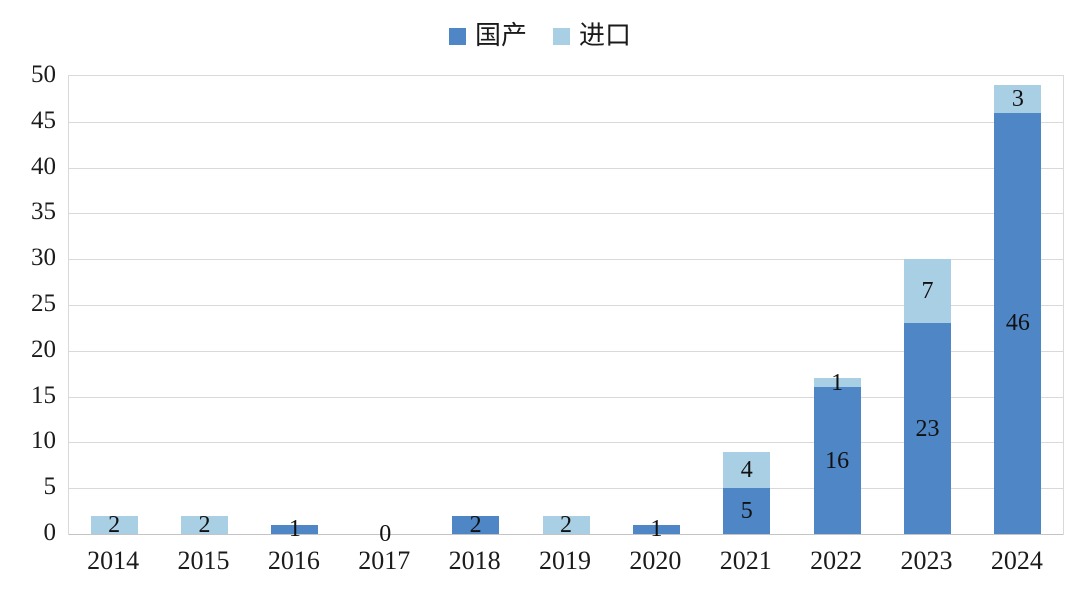  I want to click on y-tick-label: 10, so click(43, 441).